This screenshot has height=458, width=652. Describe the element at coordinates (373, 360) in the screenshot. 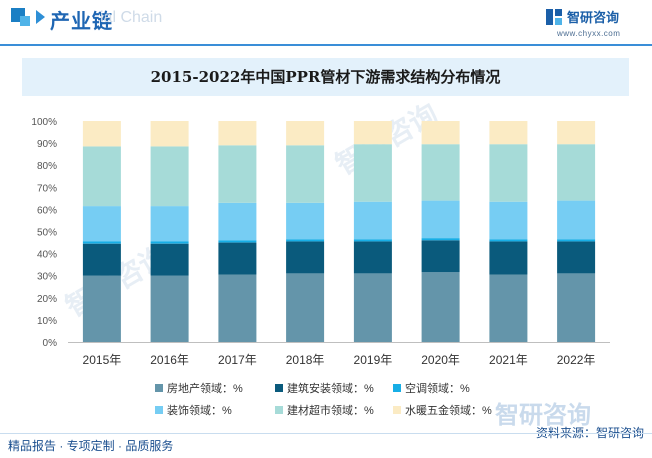

I see `x-tick-label: 2019年` at that location.